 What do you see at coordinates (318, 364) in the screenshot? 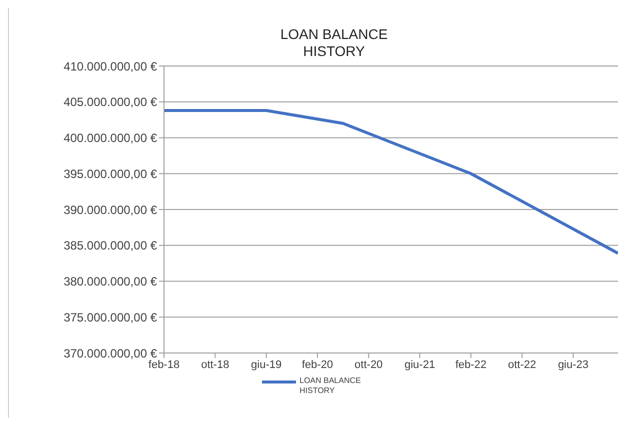
I see `x-tick-label: feb-20` at bounding box center [318, 364].